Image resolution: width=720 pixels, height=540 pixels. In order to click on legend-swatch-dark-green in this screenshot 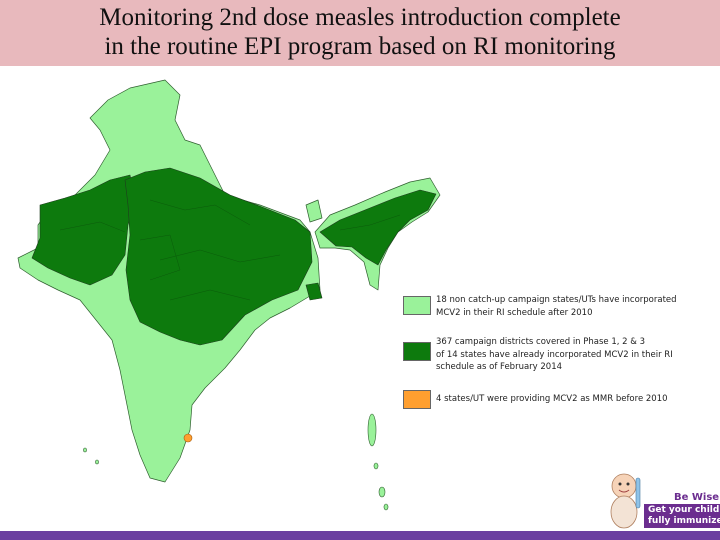, I will do `click(417, 351)`.